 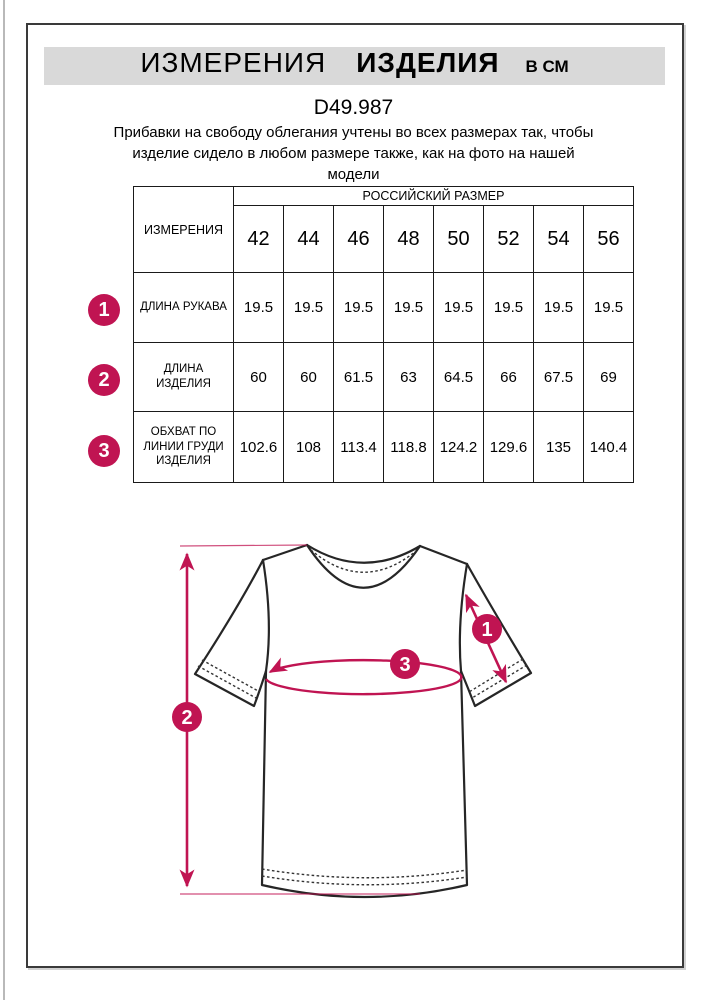 I want to click on length-ref-line-top, so click(x=243, y=545).